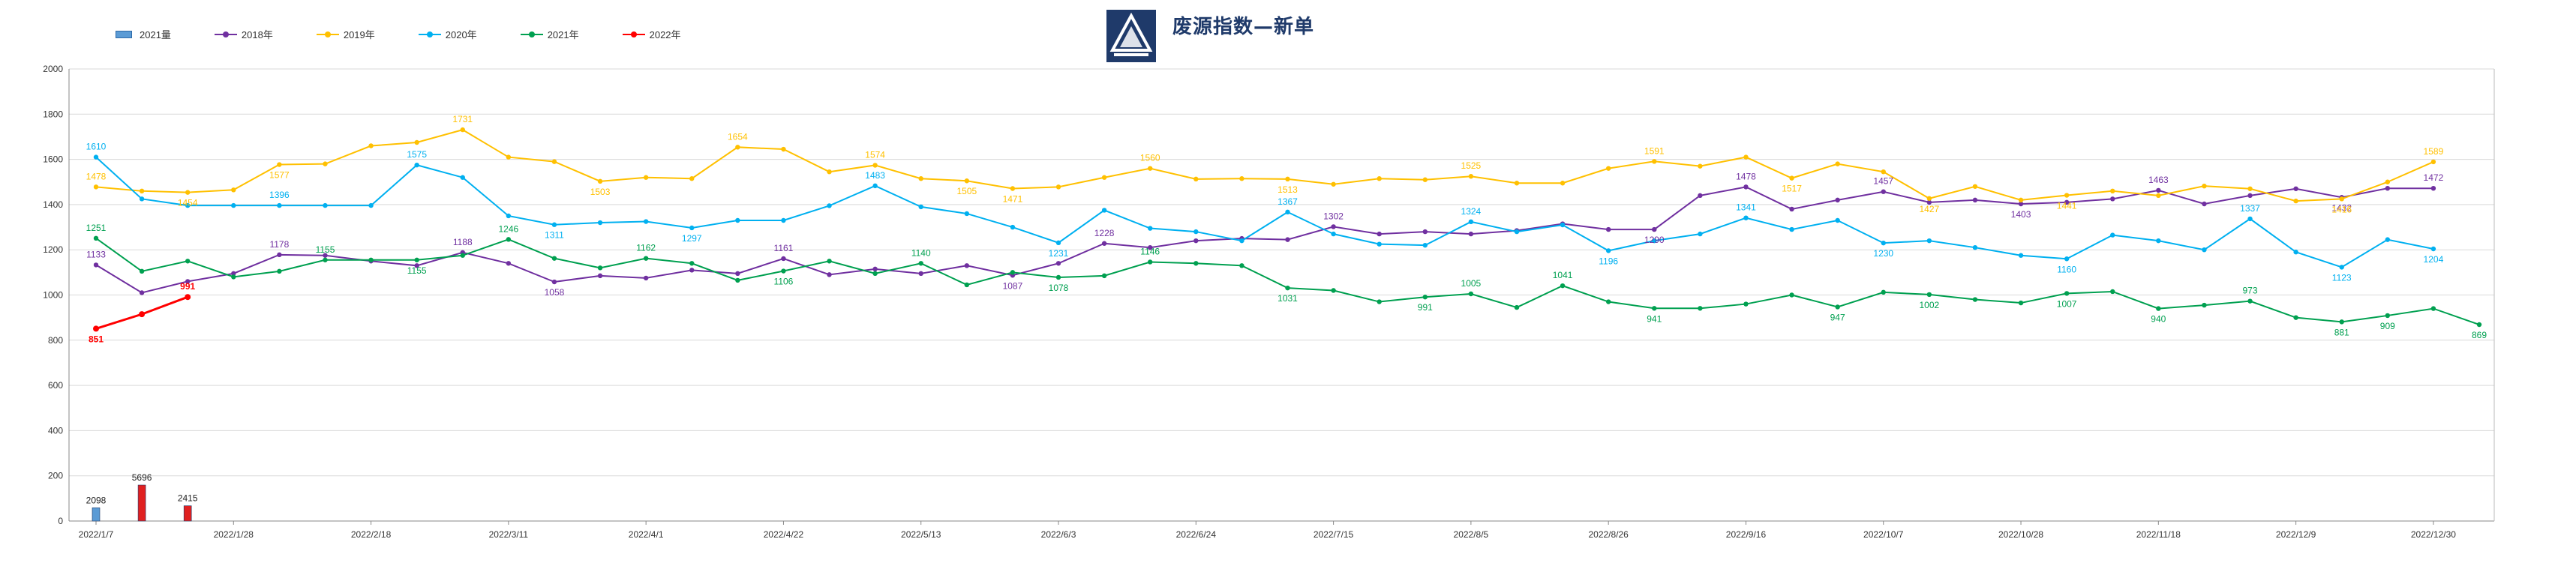 This screenshot has width=2576, height=566. Describe the element at coordinates (646, 248) in the screenshot. I see `data-label: 1162` at that location.